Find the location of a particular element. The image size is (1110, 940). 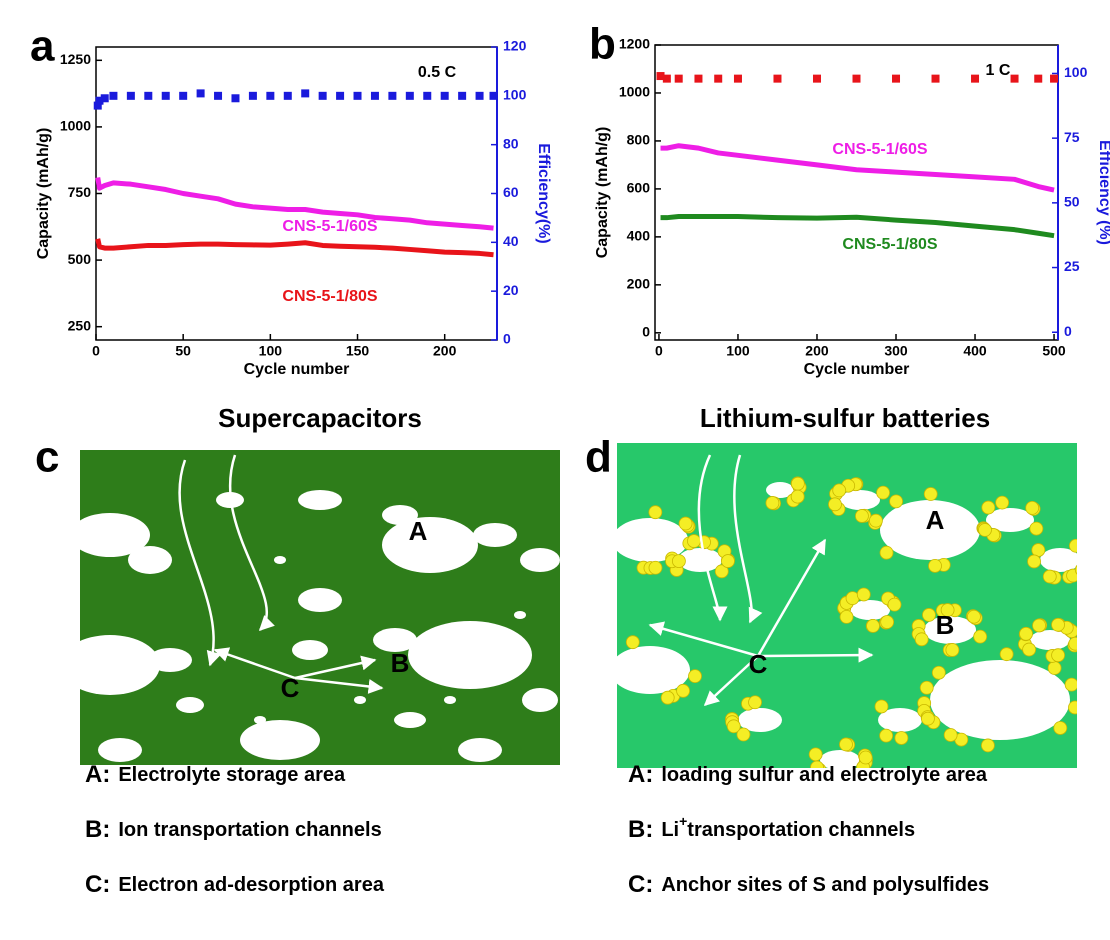

y-tick-label: 800 is located at coordinates (639, 140).